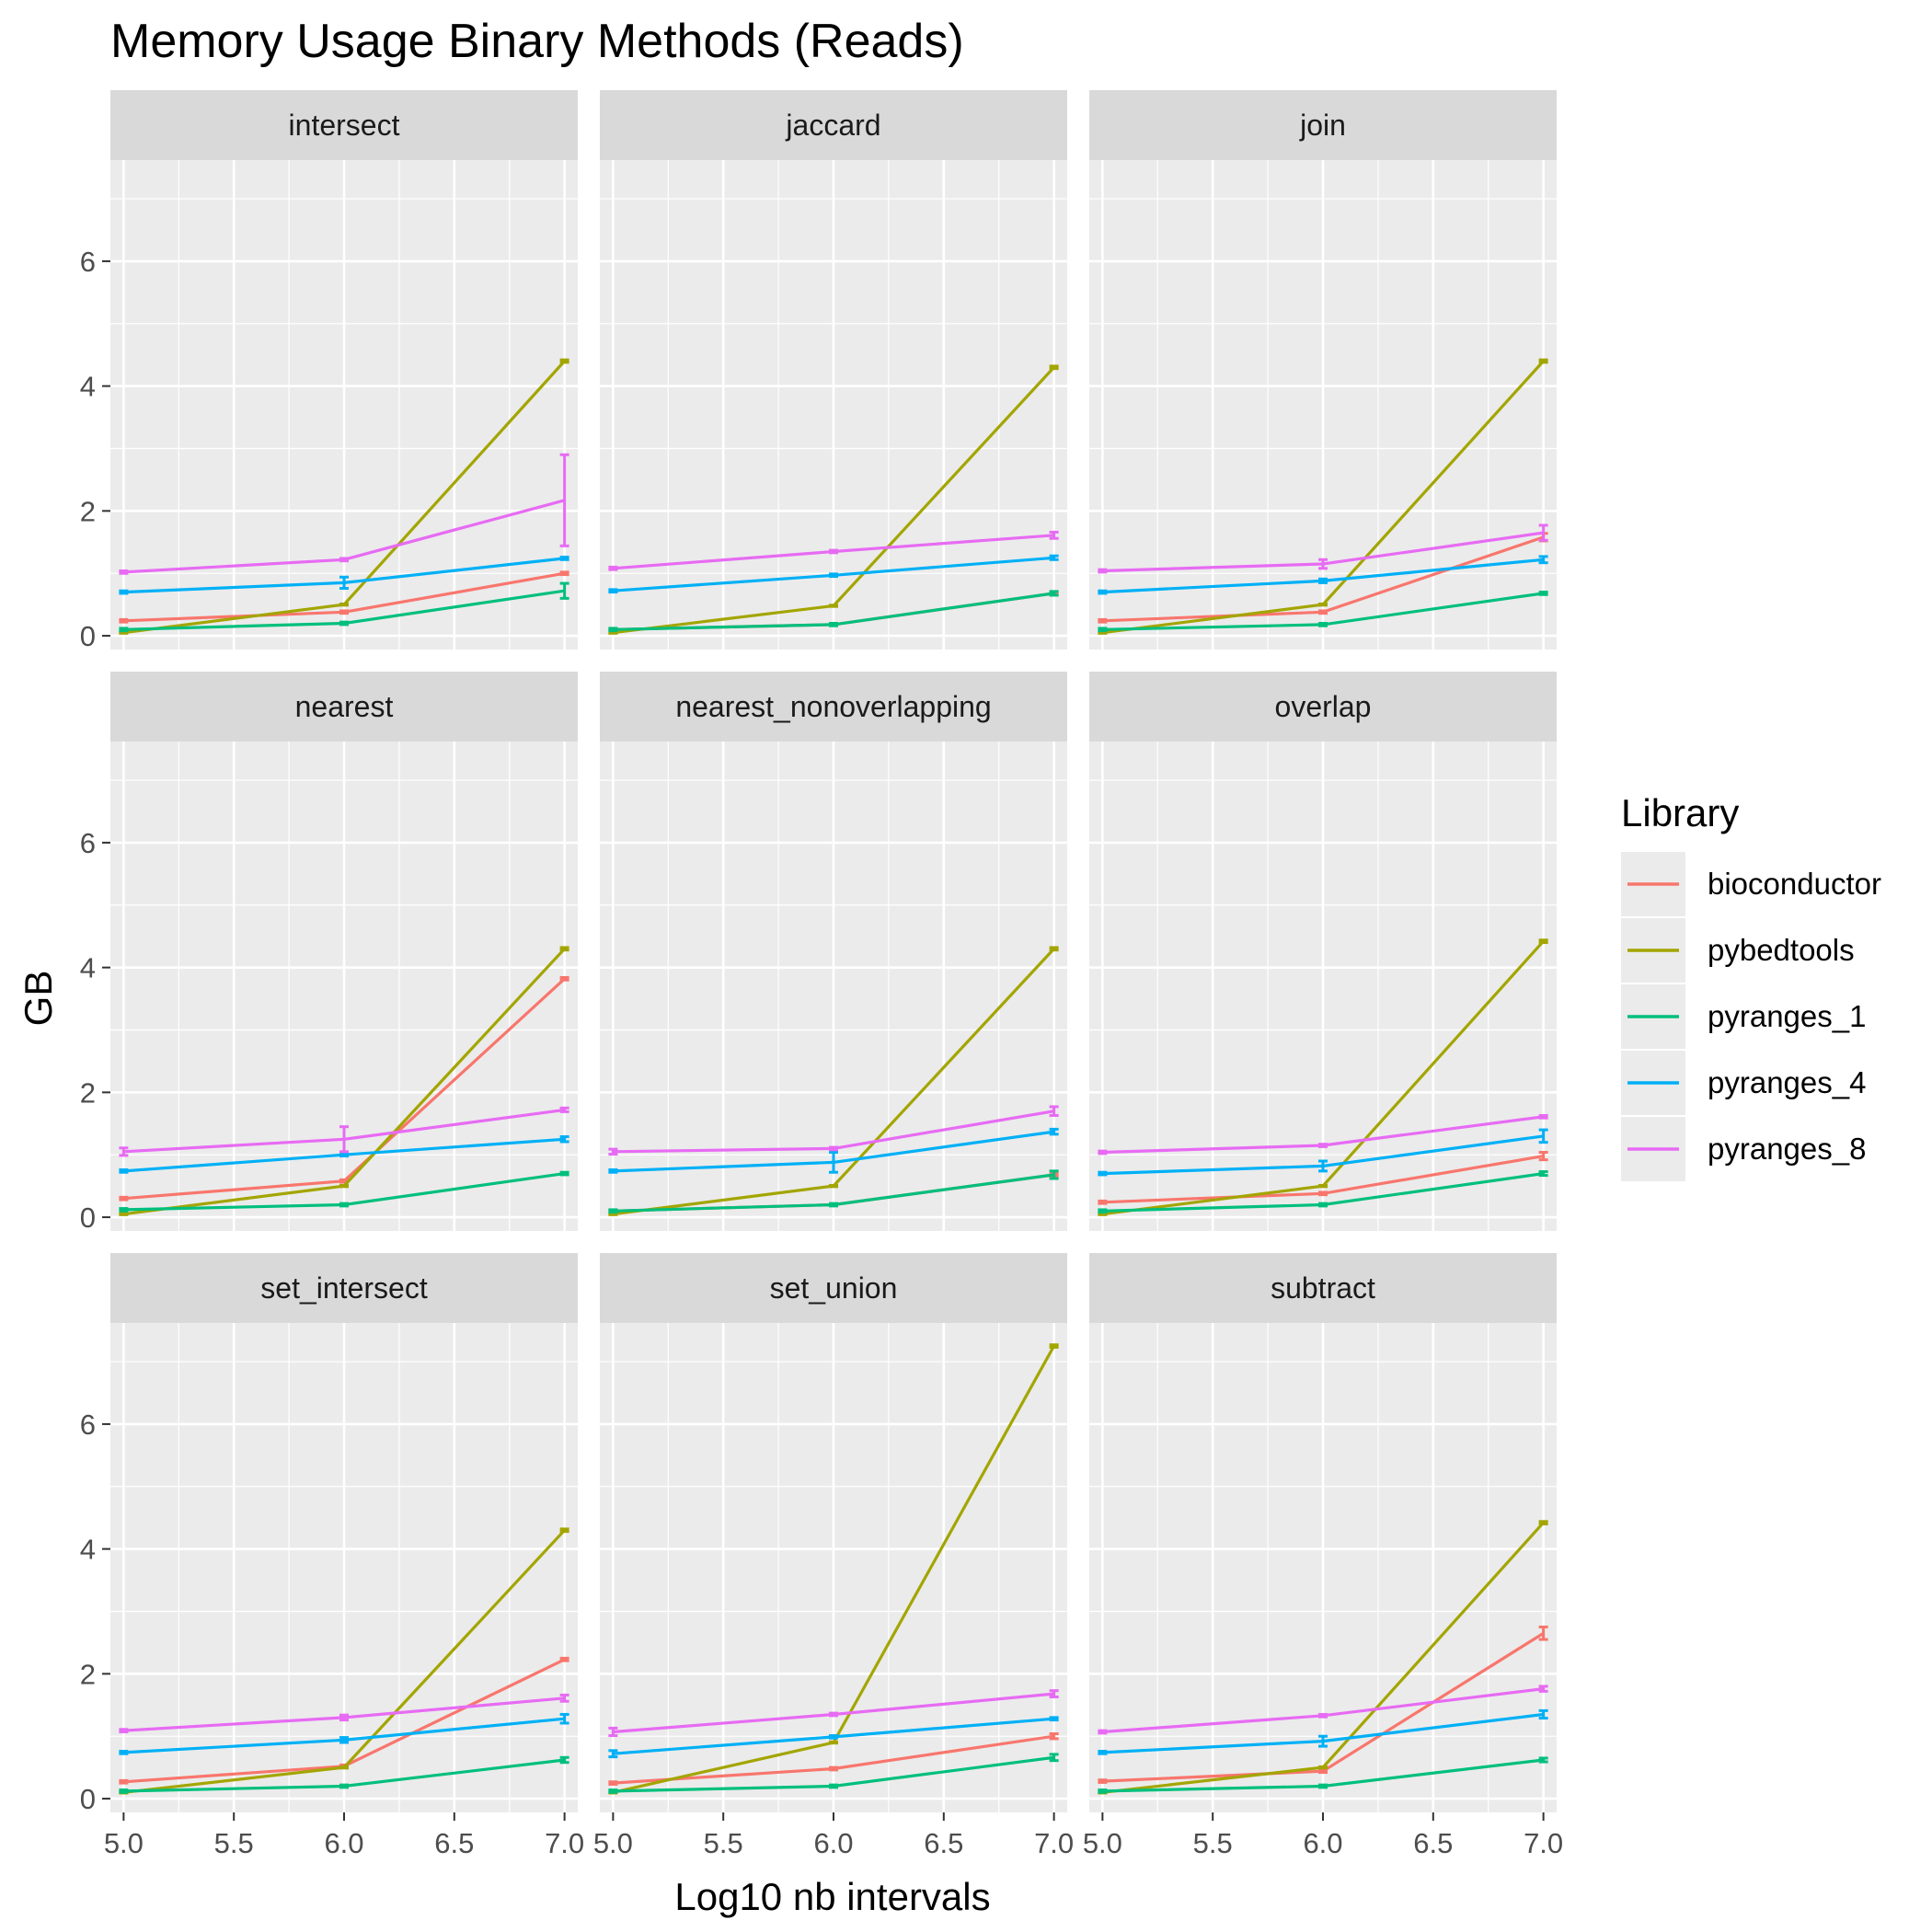  What do you see at coordinates (38, 999) in the screenshot?
I see `y-axis-label: GB` at bounding box center [38, 999].